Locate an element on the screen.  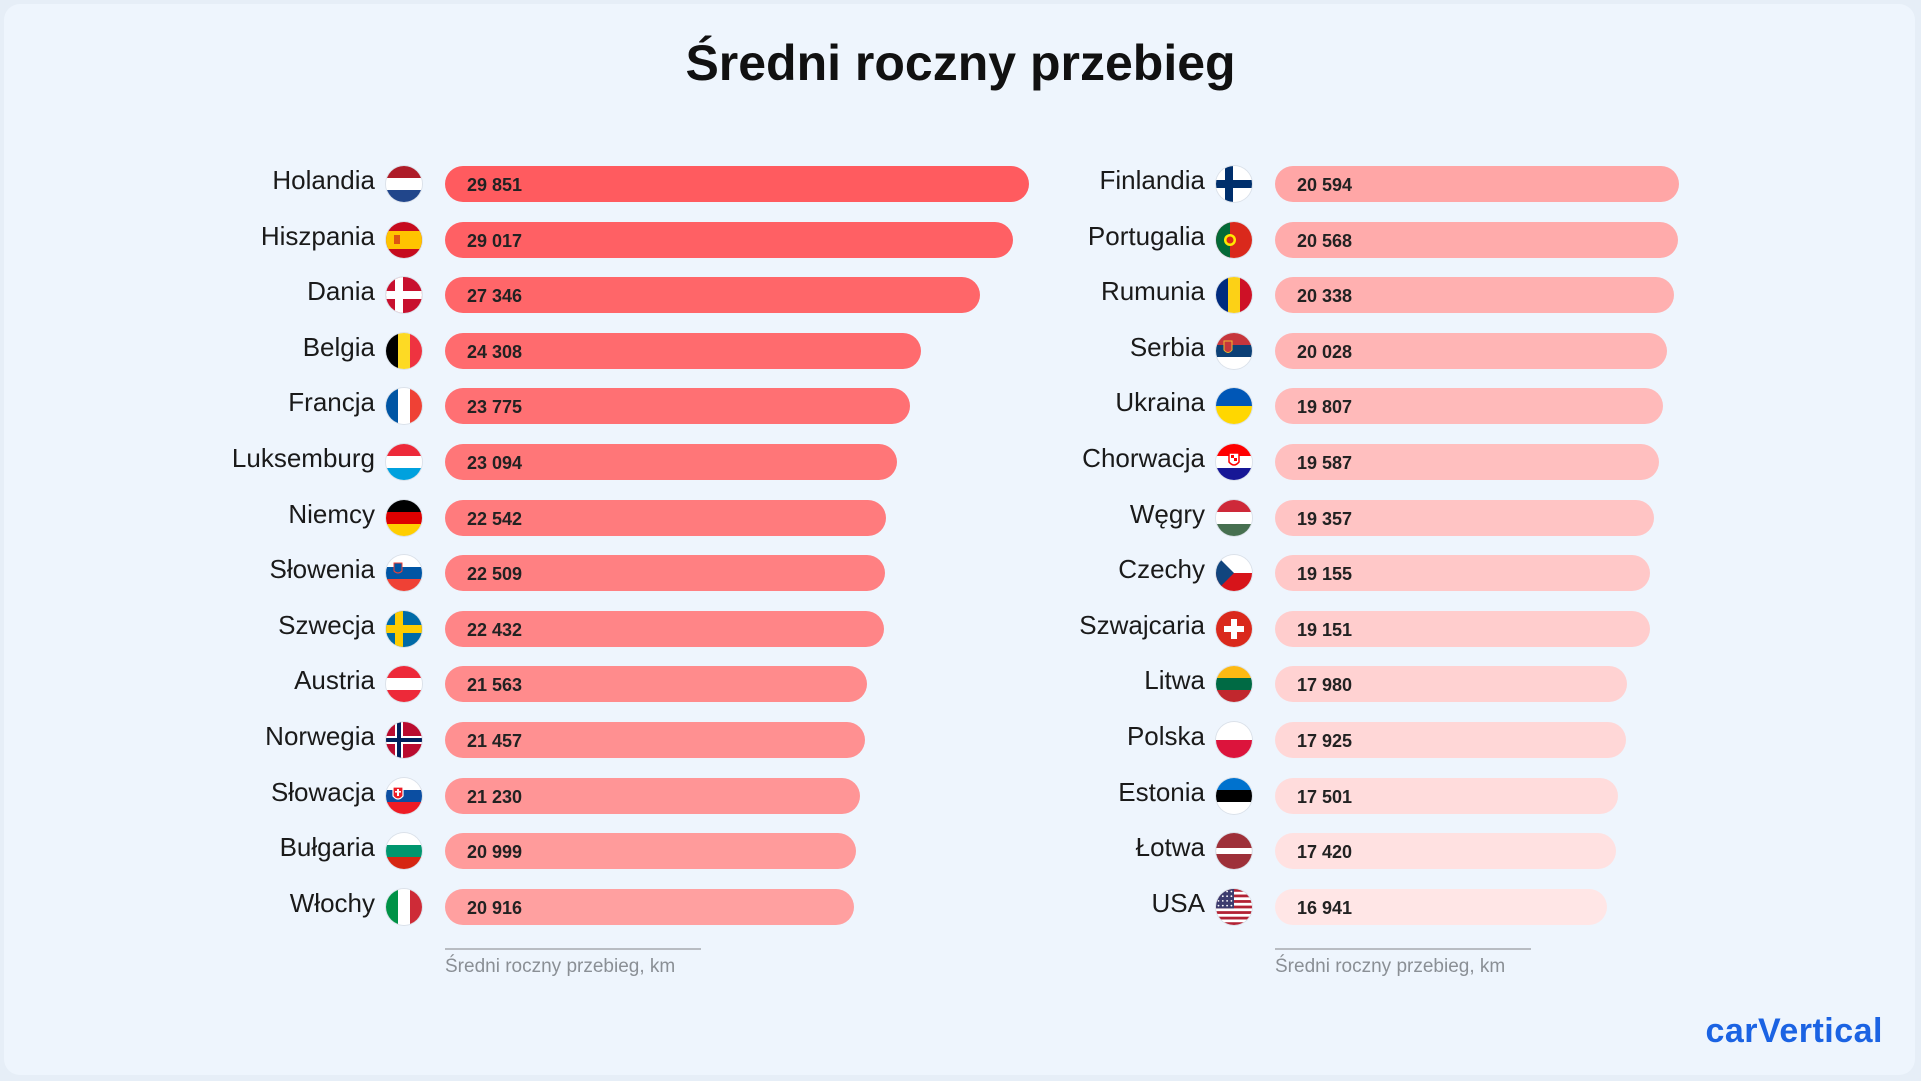
bar-value-label: 29 017 is located at coordinates (495, 240).